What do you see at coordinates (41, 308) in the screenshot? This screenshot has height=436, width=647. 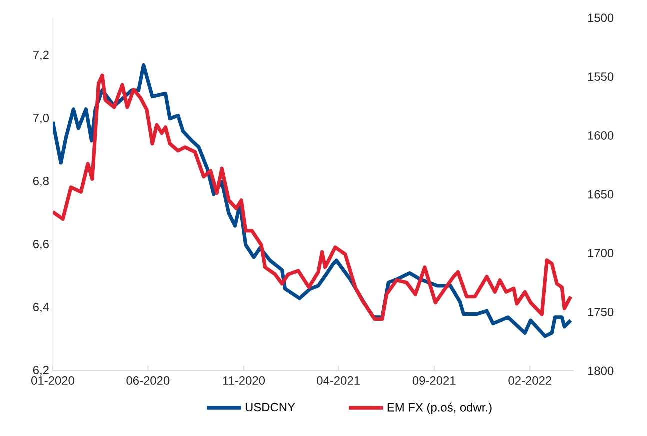 I see `y-tick-label: 6,4` at bounding box center [41, 308].